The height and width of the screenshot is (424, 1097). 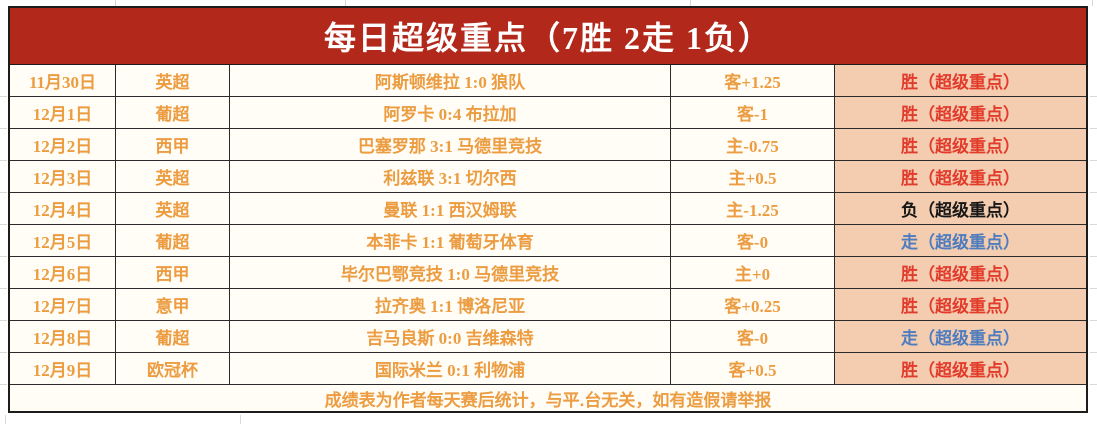 I want to click on date-cell: 12月6日, so click(x=63, y=272).